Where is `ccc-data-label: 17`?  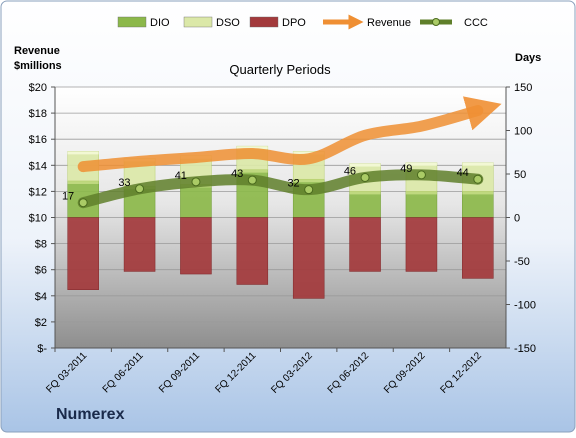
ccc-data-label: 17 is located at coordinates (68, 197).